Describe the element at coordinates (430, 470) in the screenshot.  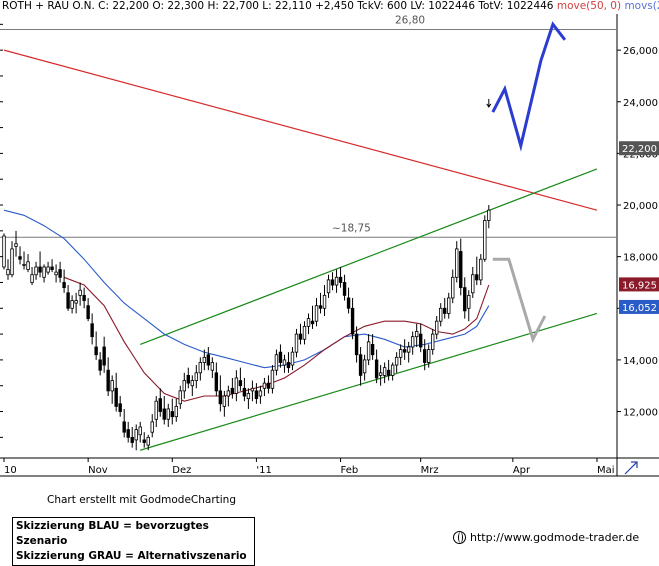
I see `x-tick-label: Mrz` at that location.